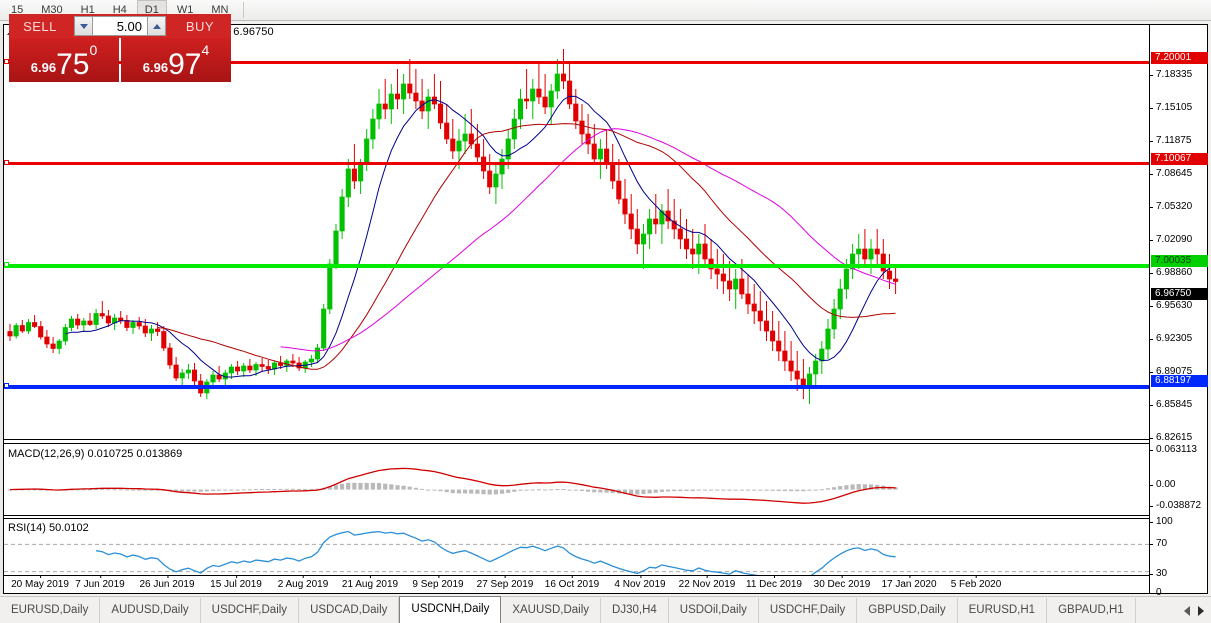 This screenshot has width=1211, height=623. What do you see at coordinates (155, 67) in the screenshot?
I see `buy-price-prefix: 6.96` at bounding box center [155, 67].